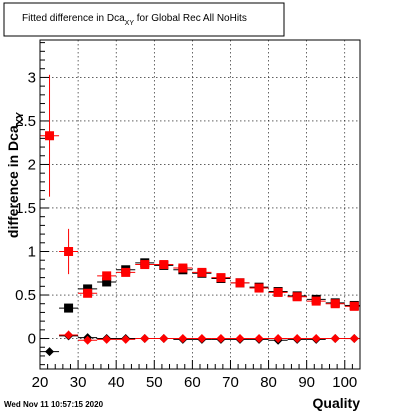 This screenshot has width=400, height=412. I want to click on x-tick-label: 100, so click(344, 382).